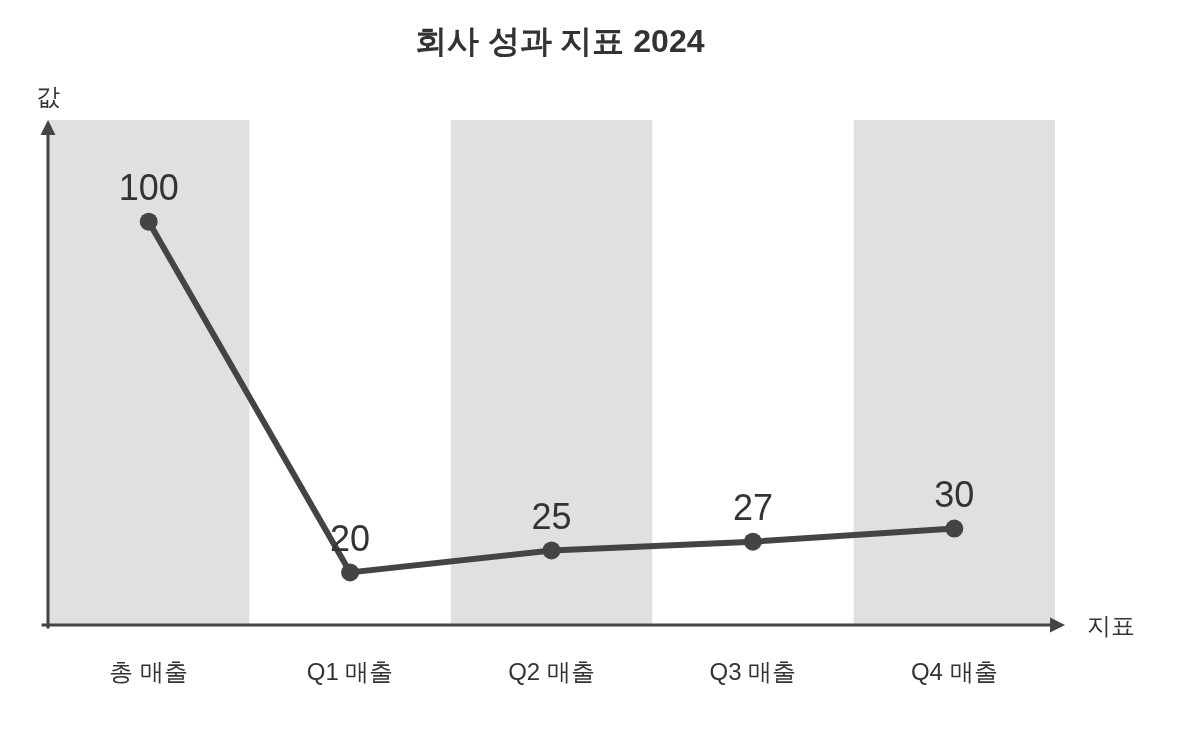  I want to click on data-label: 20, so click(350, 539).